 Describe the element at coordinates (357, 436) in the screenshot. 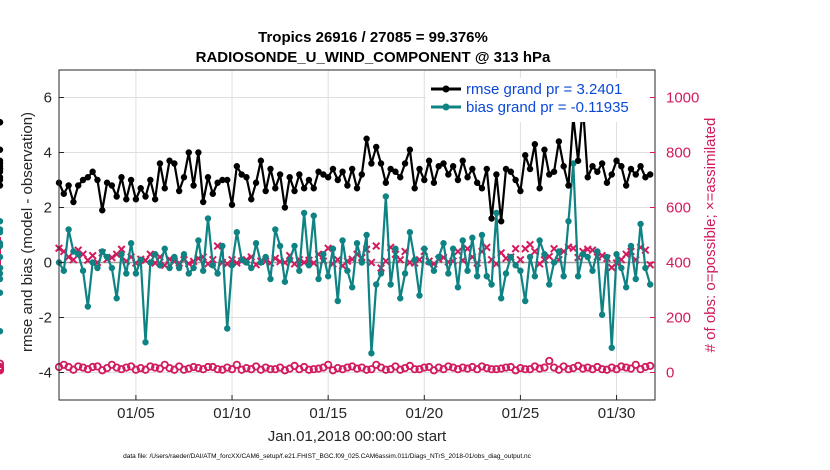

I see `x-axis-label: Jan.01,2018 00:00:00 start` at that location.